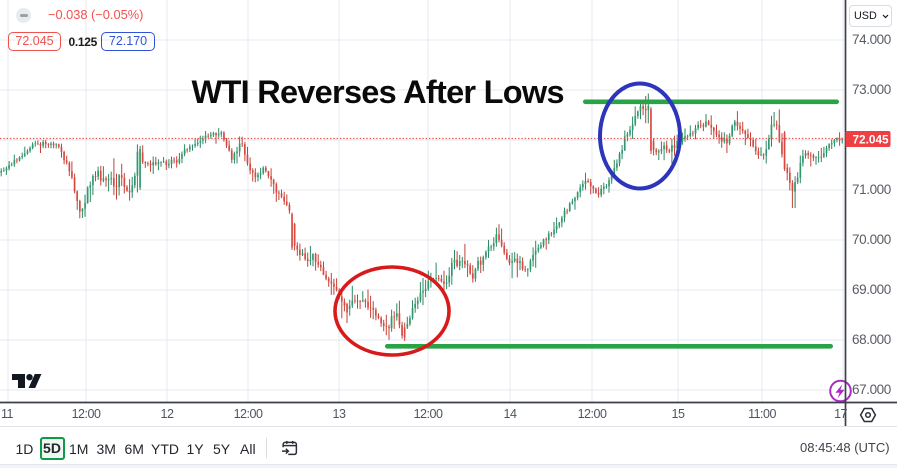 This screenshot has height=468, width=897. What do you see at coordinates (871, 289) in the screenshot?
I see `svg-text: 69.000` at bounding box center [871, 289].